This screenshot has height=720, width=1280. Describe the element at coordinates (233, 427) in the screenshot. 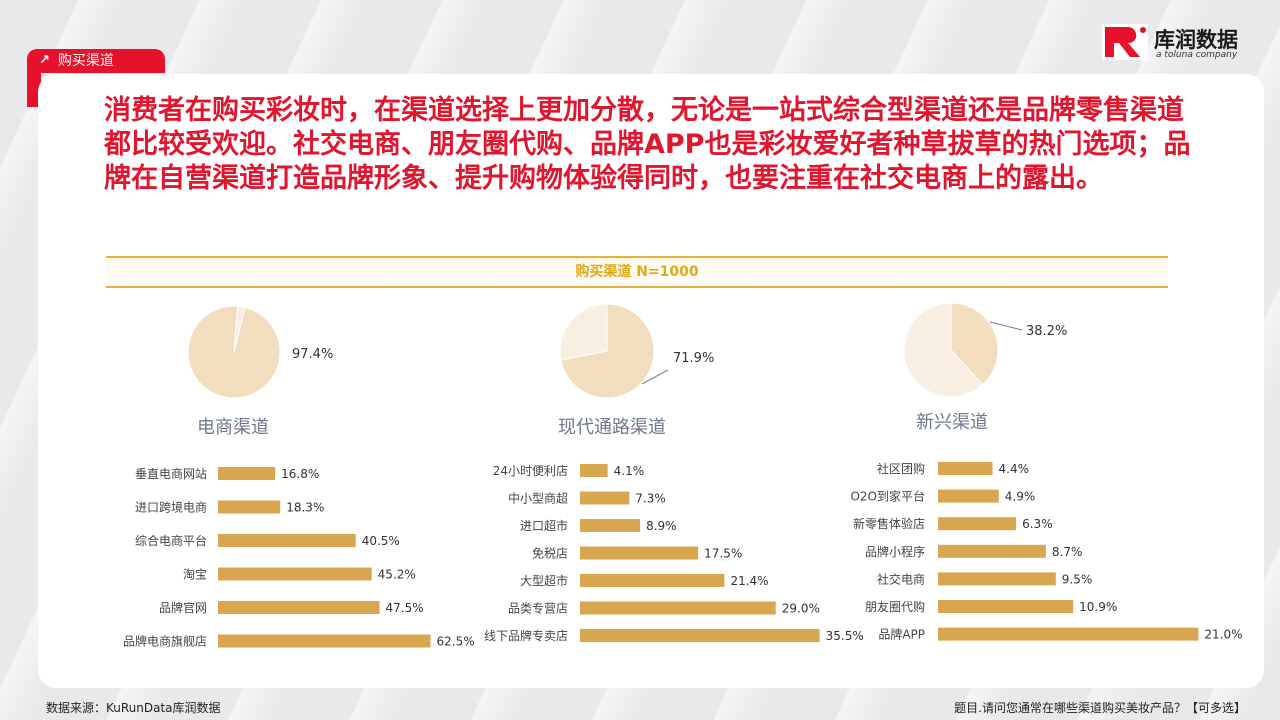

I see `pie-group-title: 电商渠道` at that location.